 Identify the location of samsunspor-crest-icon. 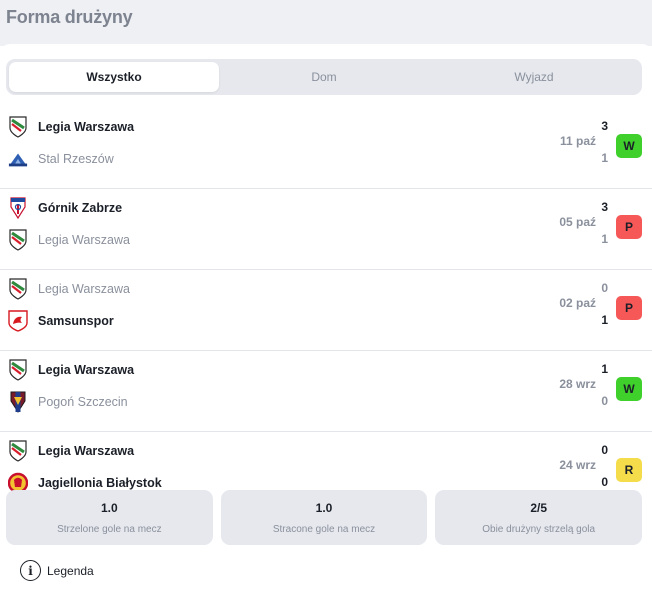
(18, 321).